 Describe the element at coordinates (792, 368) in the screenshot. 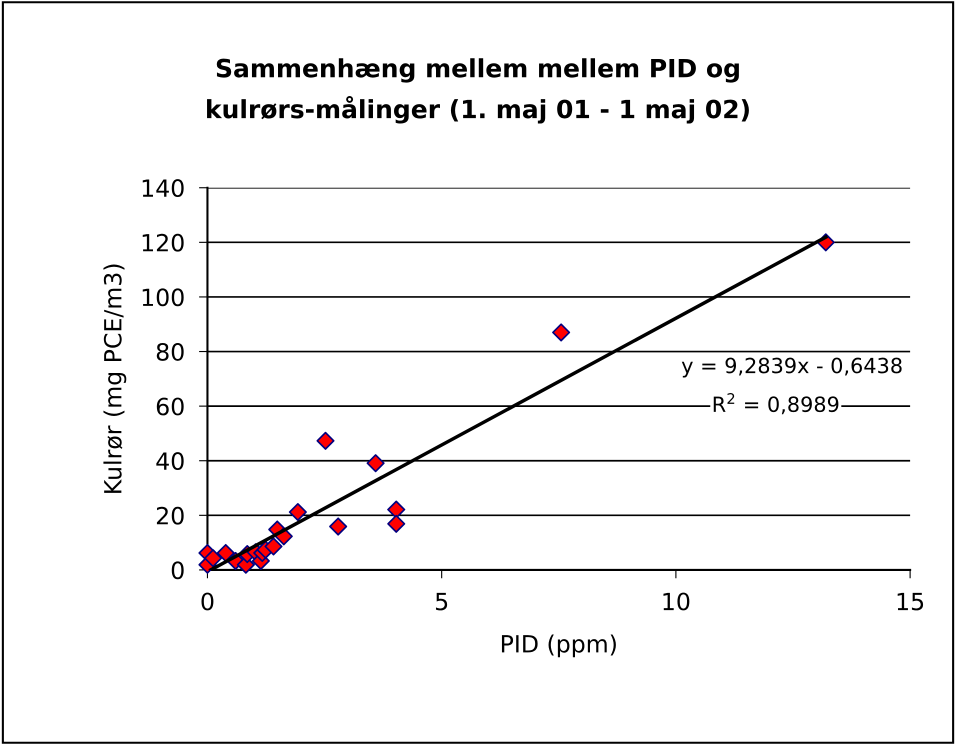

I see `annotation: y = 9,2839x - 0,6438` at that location.